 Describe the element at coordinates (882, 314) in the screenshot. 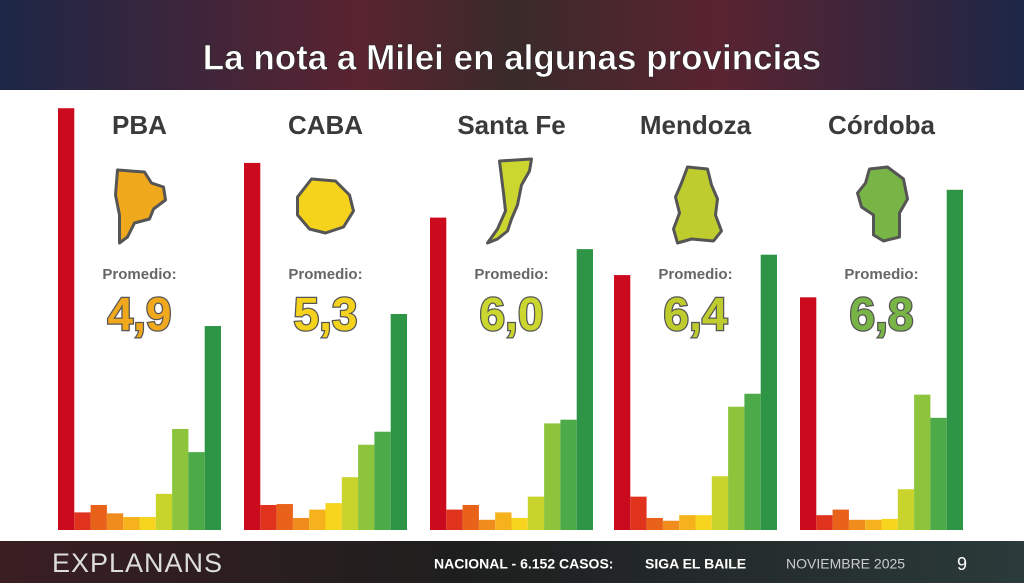

I see `average-value: 6,8` at that location.